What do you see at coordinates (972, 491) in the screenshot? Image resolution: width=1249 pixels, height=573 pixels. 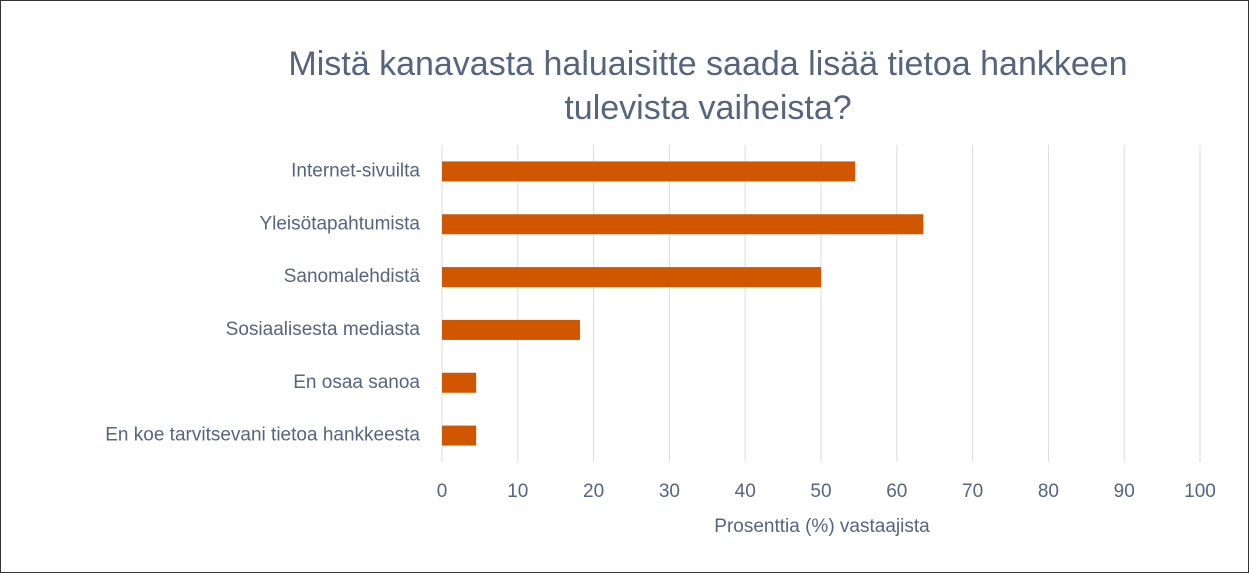 I see `x-tick-label: 70` at bounding box center [972, 491].